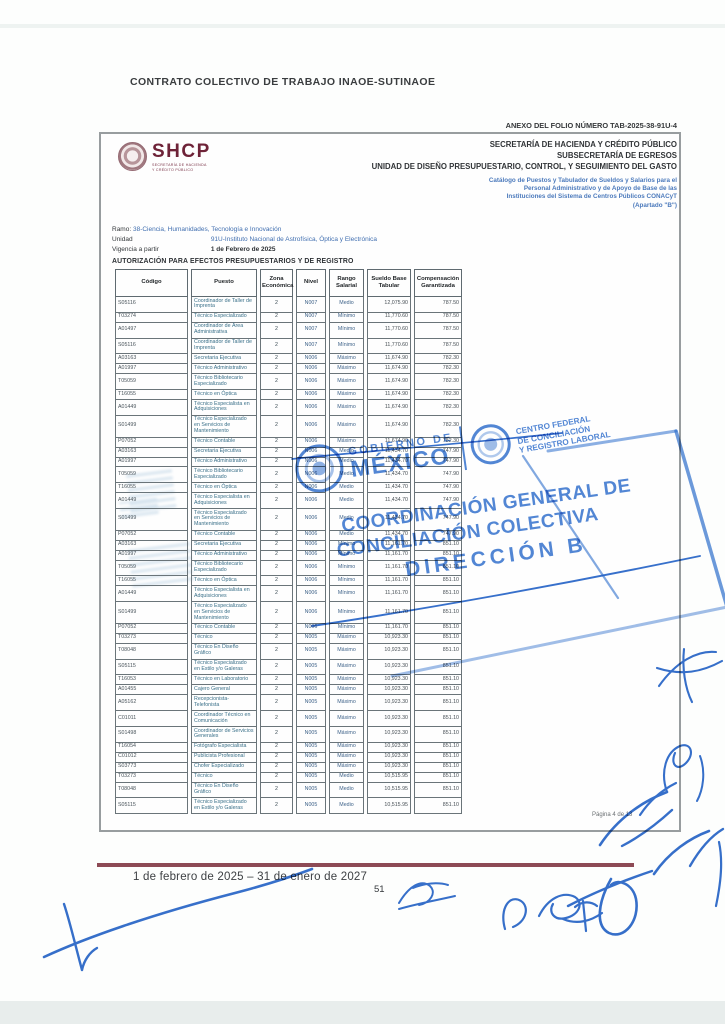  What do you see at coordinates (151, 747) in the screenshot?
I see `cell-codigo: T16054` at bounding box center [151, 747].